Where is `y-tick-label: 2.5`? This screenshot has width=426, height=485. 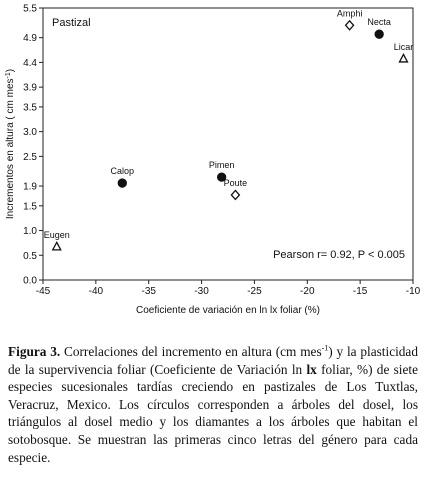 y-tick-label: 2.5 is located at coordinates (30, 157).